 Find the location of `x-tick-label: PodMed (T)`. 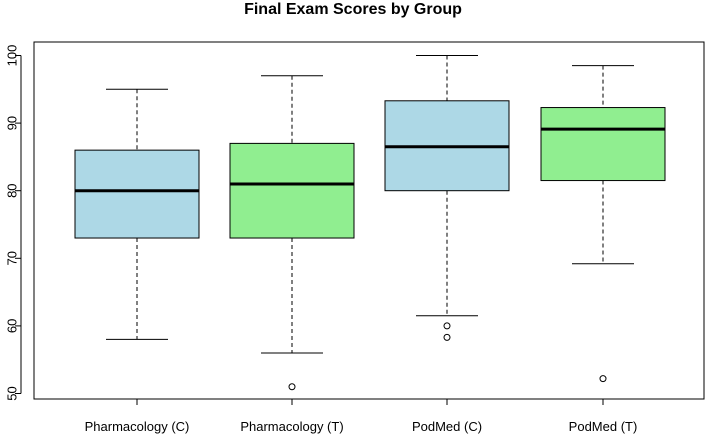

x-tick-label: PodMed (T) is located at coordinates (603, 426).